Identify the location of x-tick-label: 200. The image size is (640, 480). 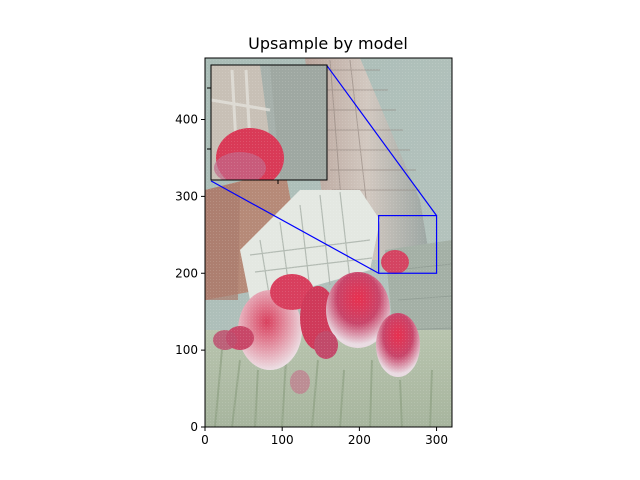
(359, 440).